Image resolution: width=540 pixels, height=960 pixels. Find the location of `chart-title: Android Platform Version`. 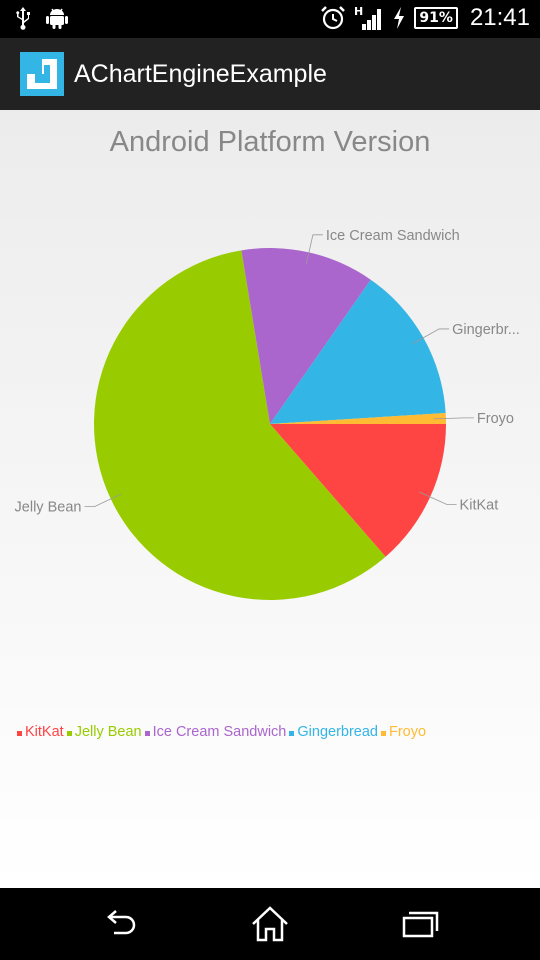

chart-title: Android Platform Version is located at coordinates (270, 142).